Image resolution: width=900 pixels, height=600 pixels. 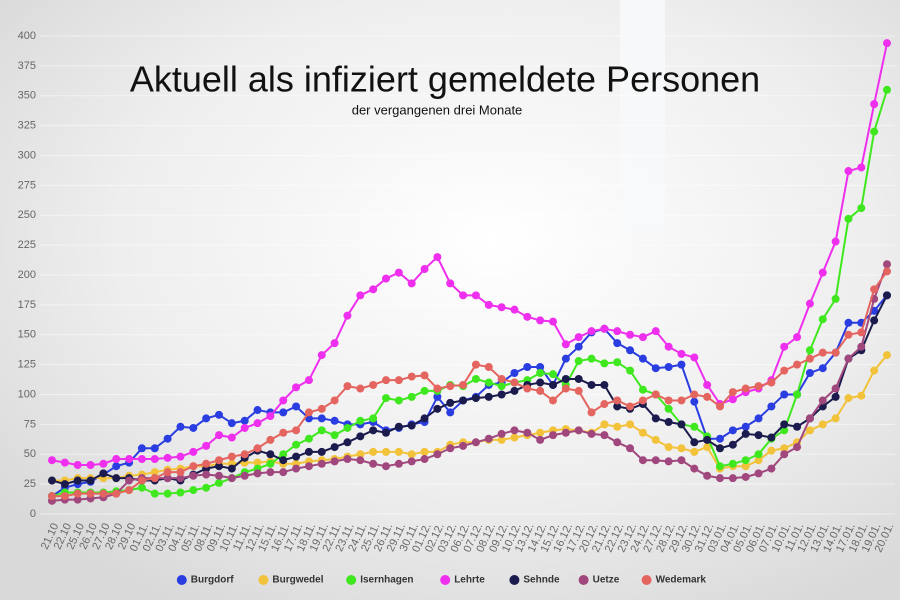 What do you see at coordinates (681, 580) in the screenshot?
I see `legend-label: Wedemark` at bounding box center [681, 580].